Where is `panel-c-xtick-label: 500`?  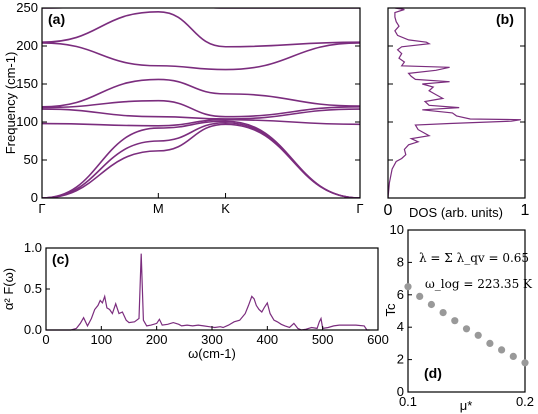
panel-c-xtick-label: 500 is located at coordinates (323, 339).